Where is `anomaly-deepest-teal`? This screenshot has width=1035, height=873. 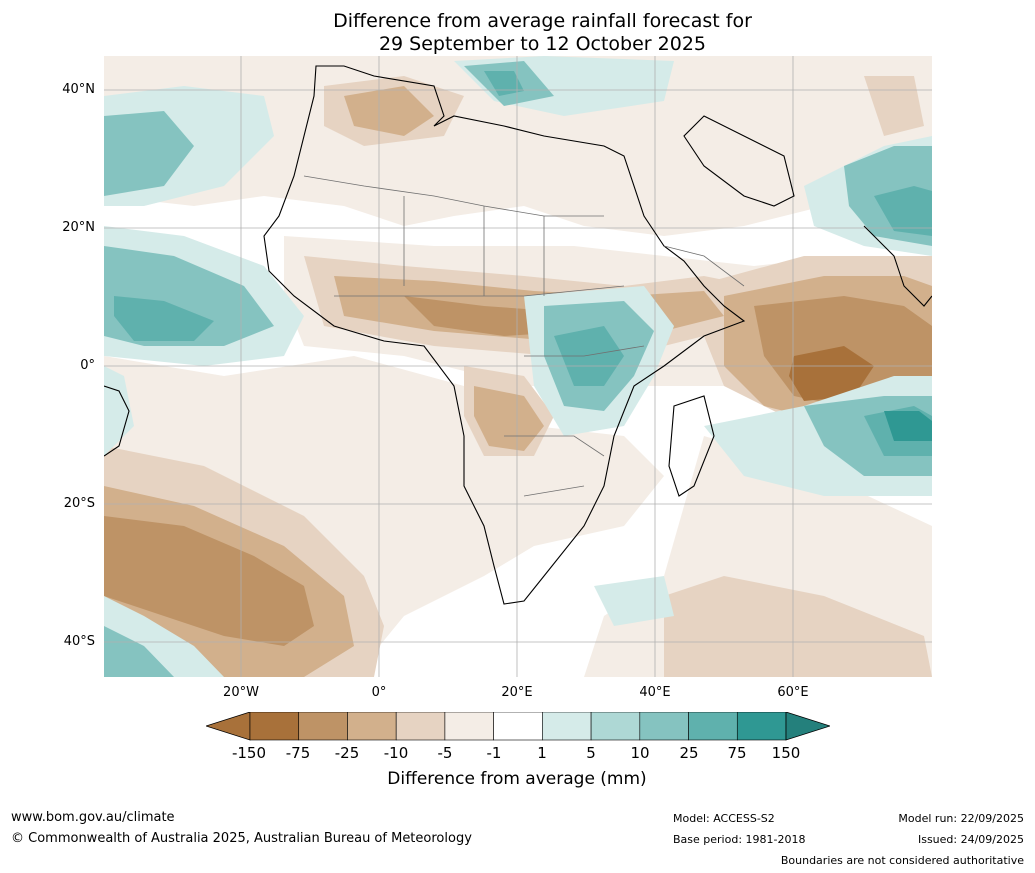
anomaly-deepest-teal is located at coordinates (908, 426).